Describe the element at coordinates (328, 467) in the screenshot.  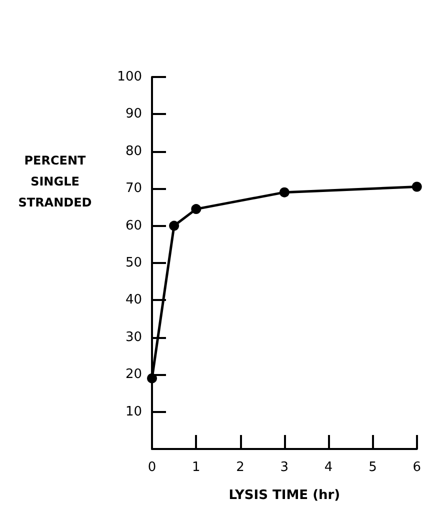
I see `x-tick-label: 4` at that location.